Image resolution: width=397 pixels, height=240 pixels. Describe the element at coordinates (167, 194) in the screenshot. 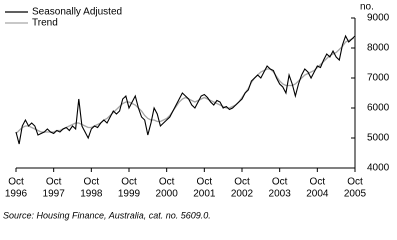

I see `x-tick-label: 2000` at that location.